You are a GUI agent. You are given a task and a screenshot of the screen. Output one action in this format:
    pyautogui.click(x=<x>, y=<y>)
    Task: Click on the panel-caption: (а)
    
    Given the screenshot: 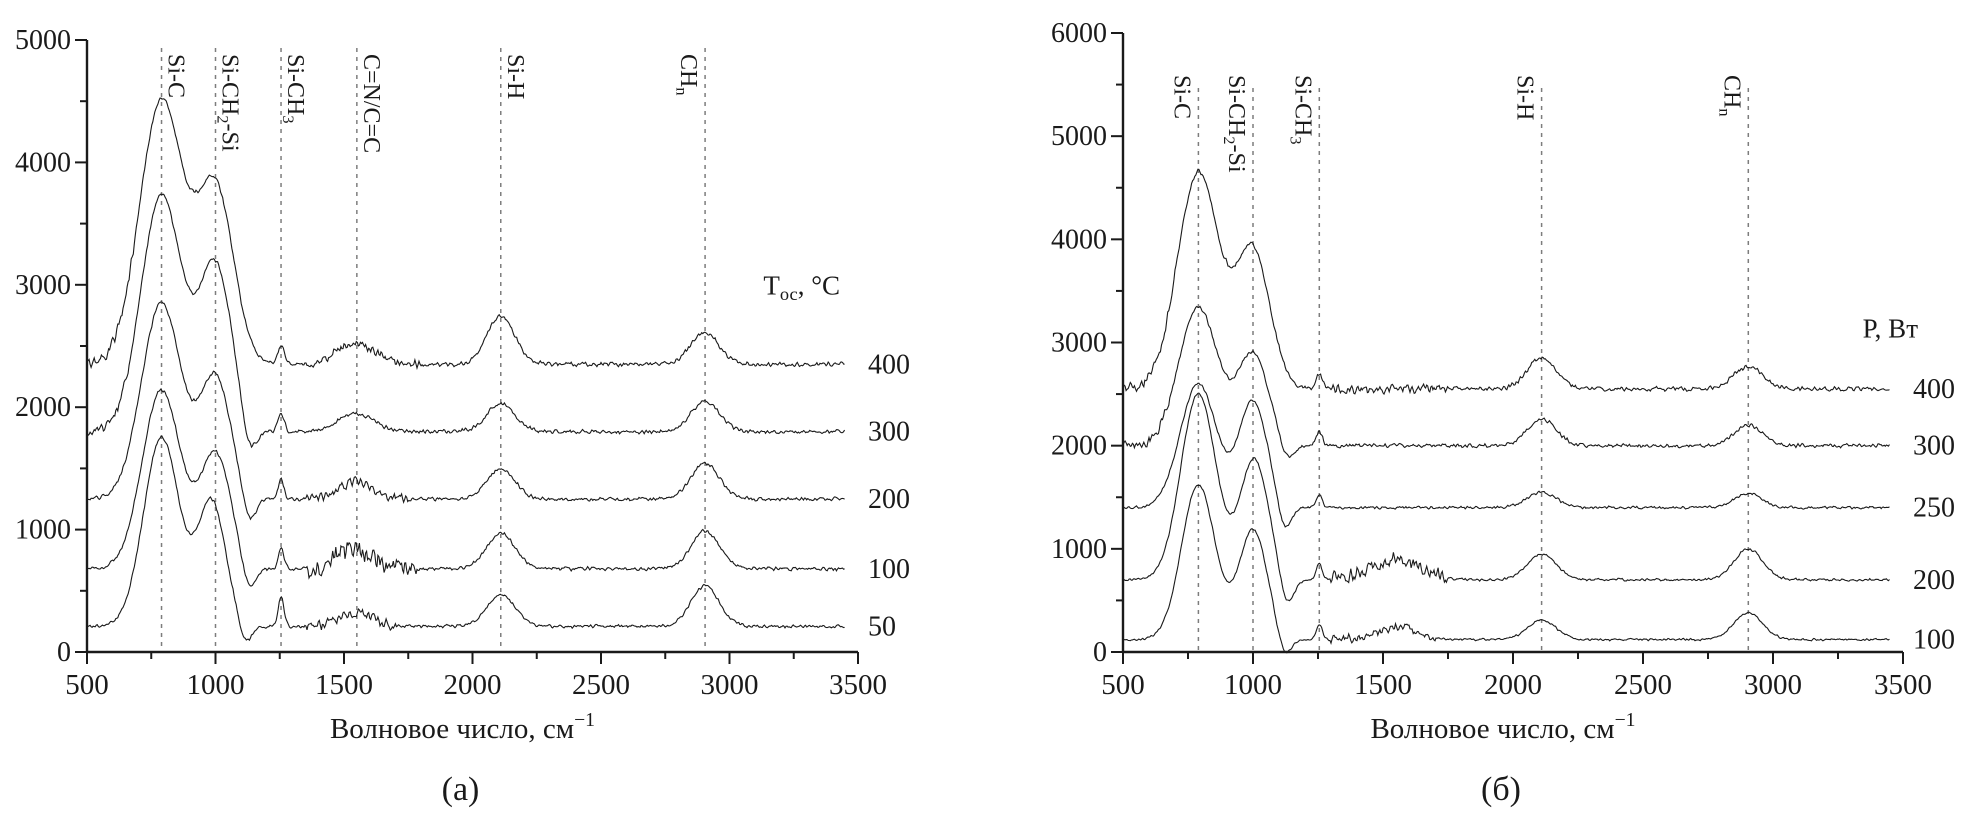 What is the action you would take?
    pyautogui.click(x=461, y=789)
    